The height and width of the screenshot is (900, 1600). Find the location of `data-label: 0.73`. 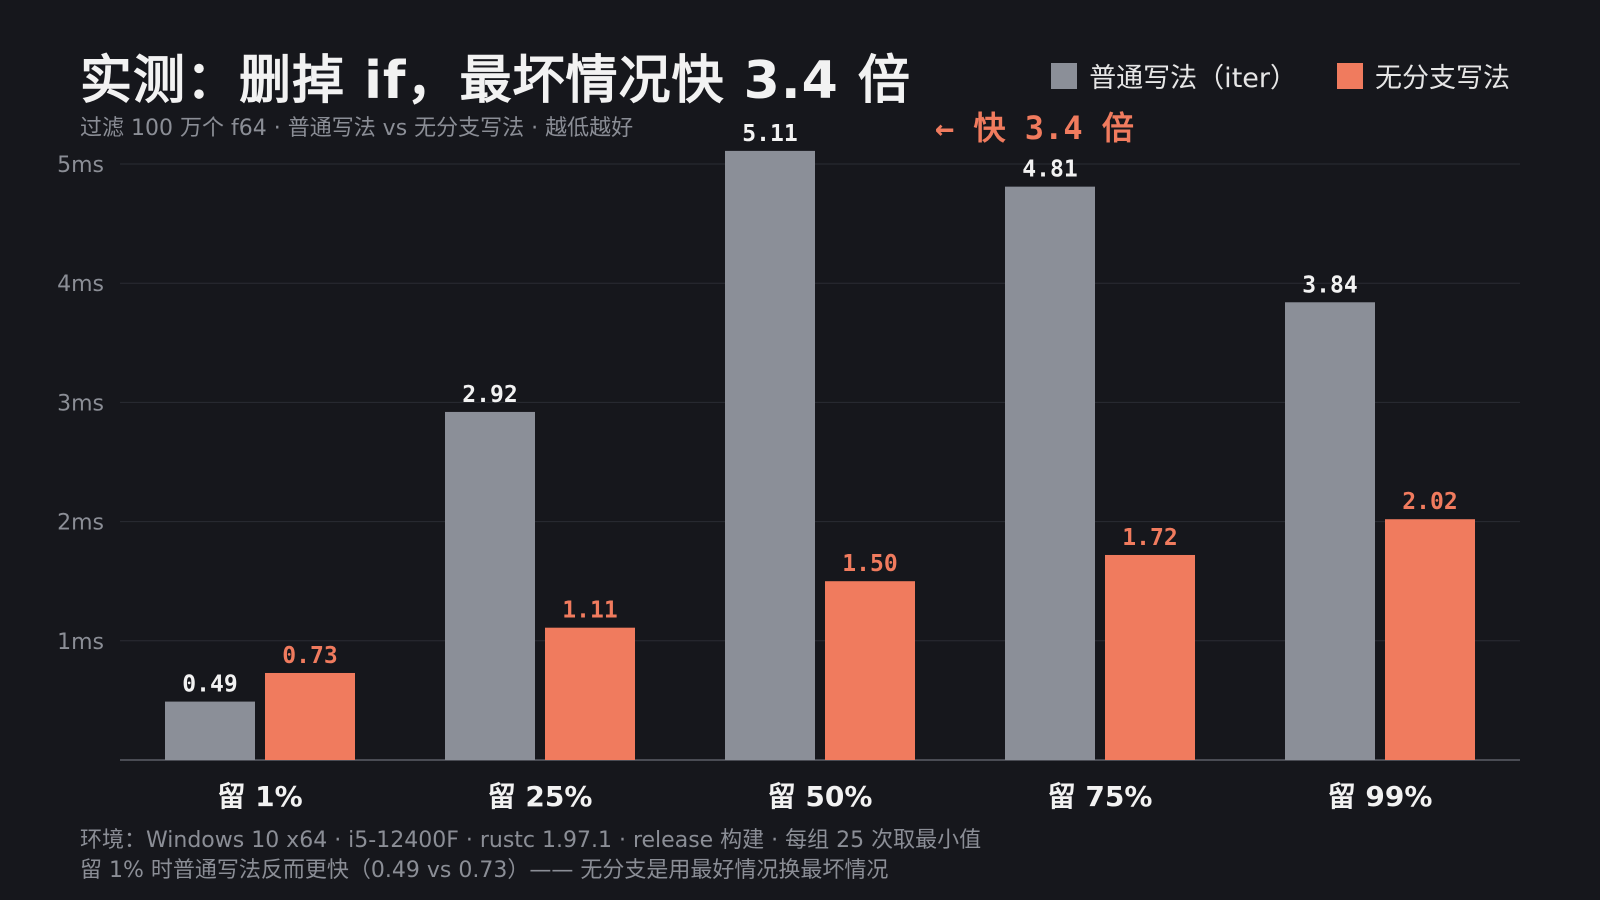

data-label: 0.73 is located at coordinates (309, 656).